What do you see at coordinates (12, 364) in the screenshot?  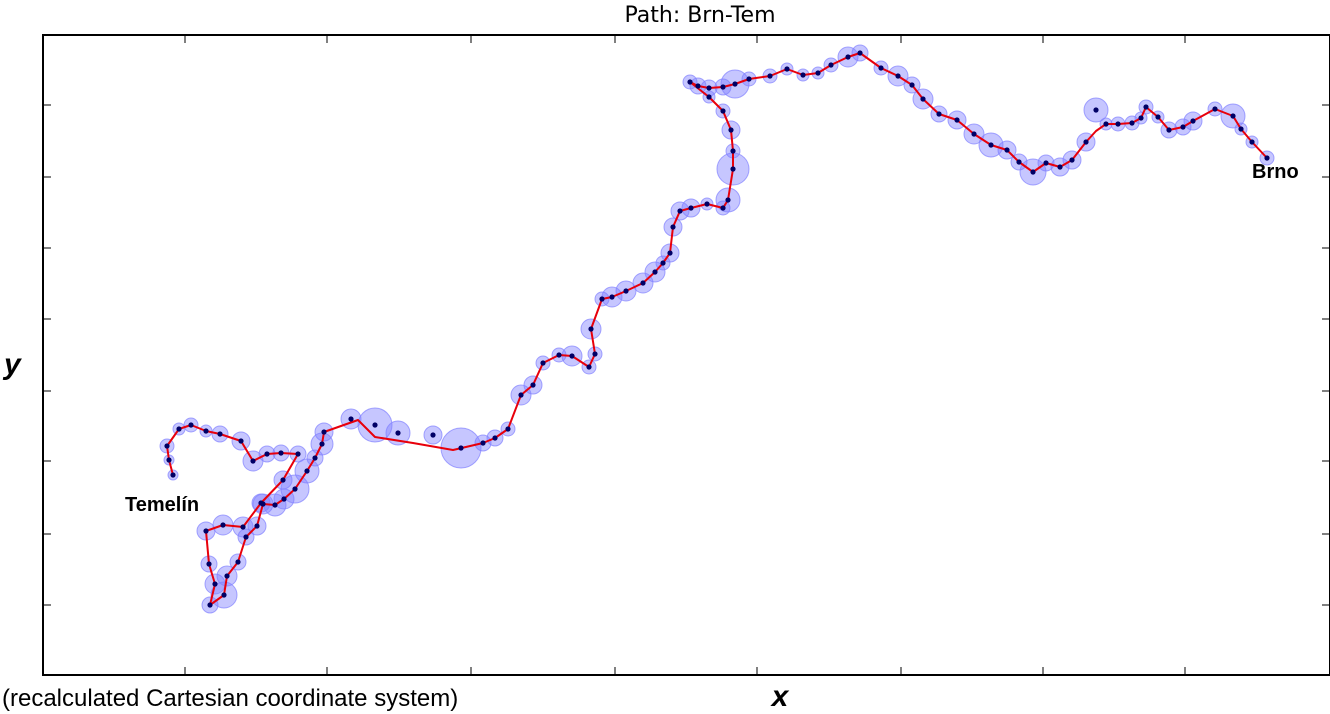 I see `y-axis-label: y` at bounding box center [12, 364].